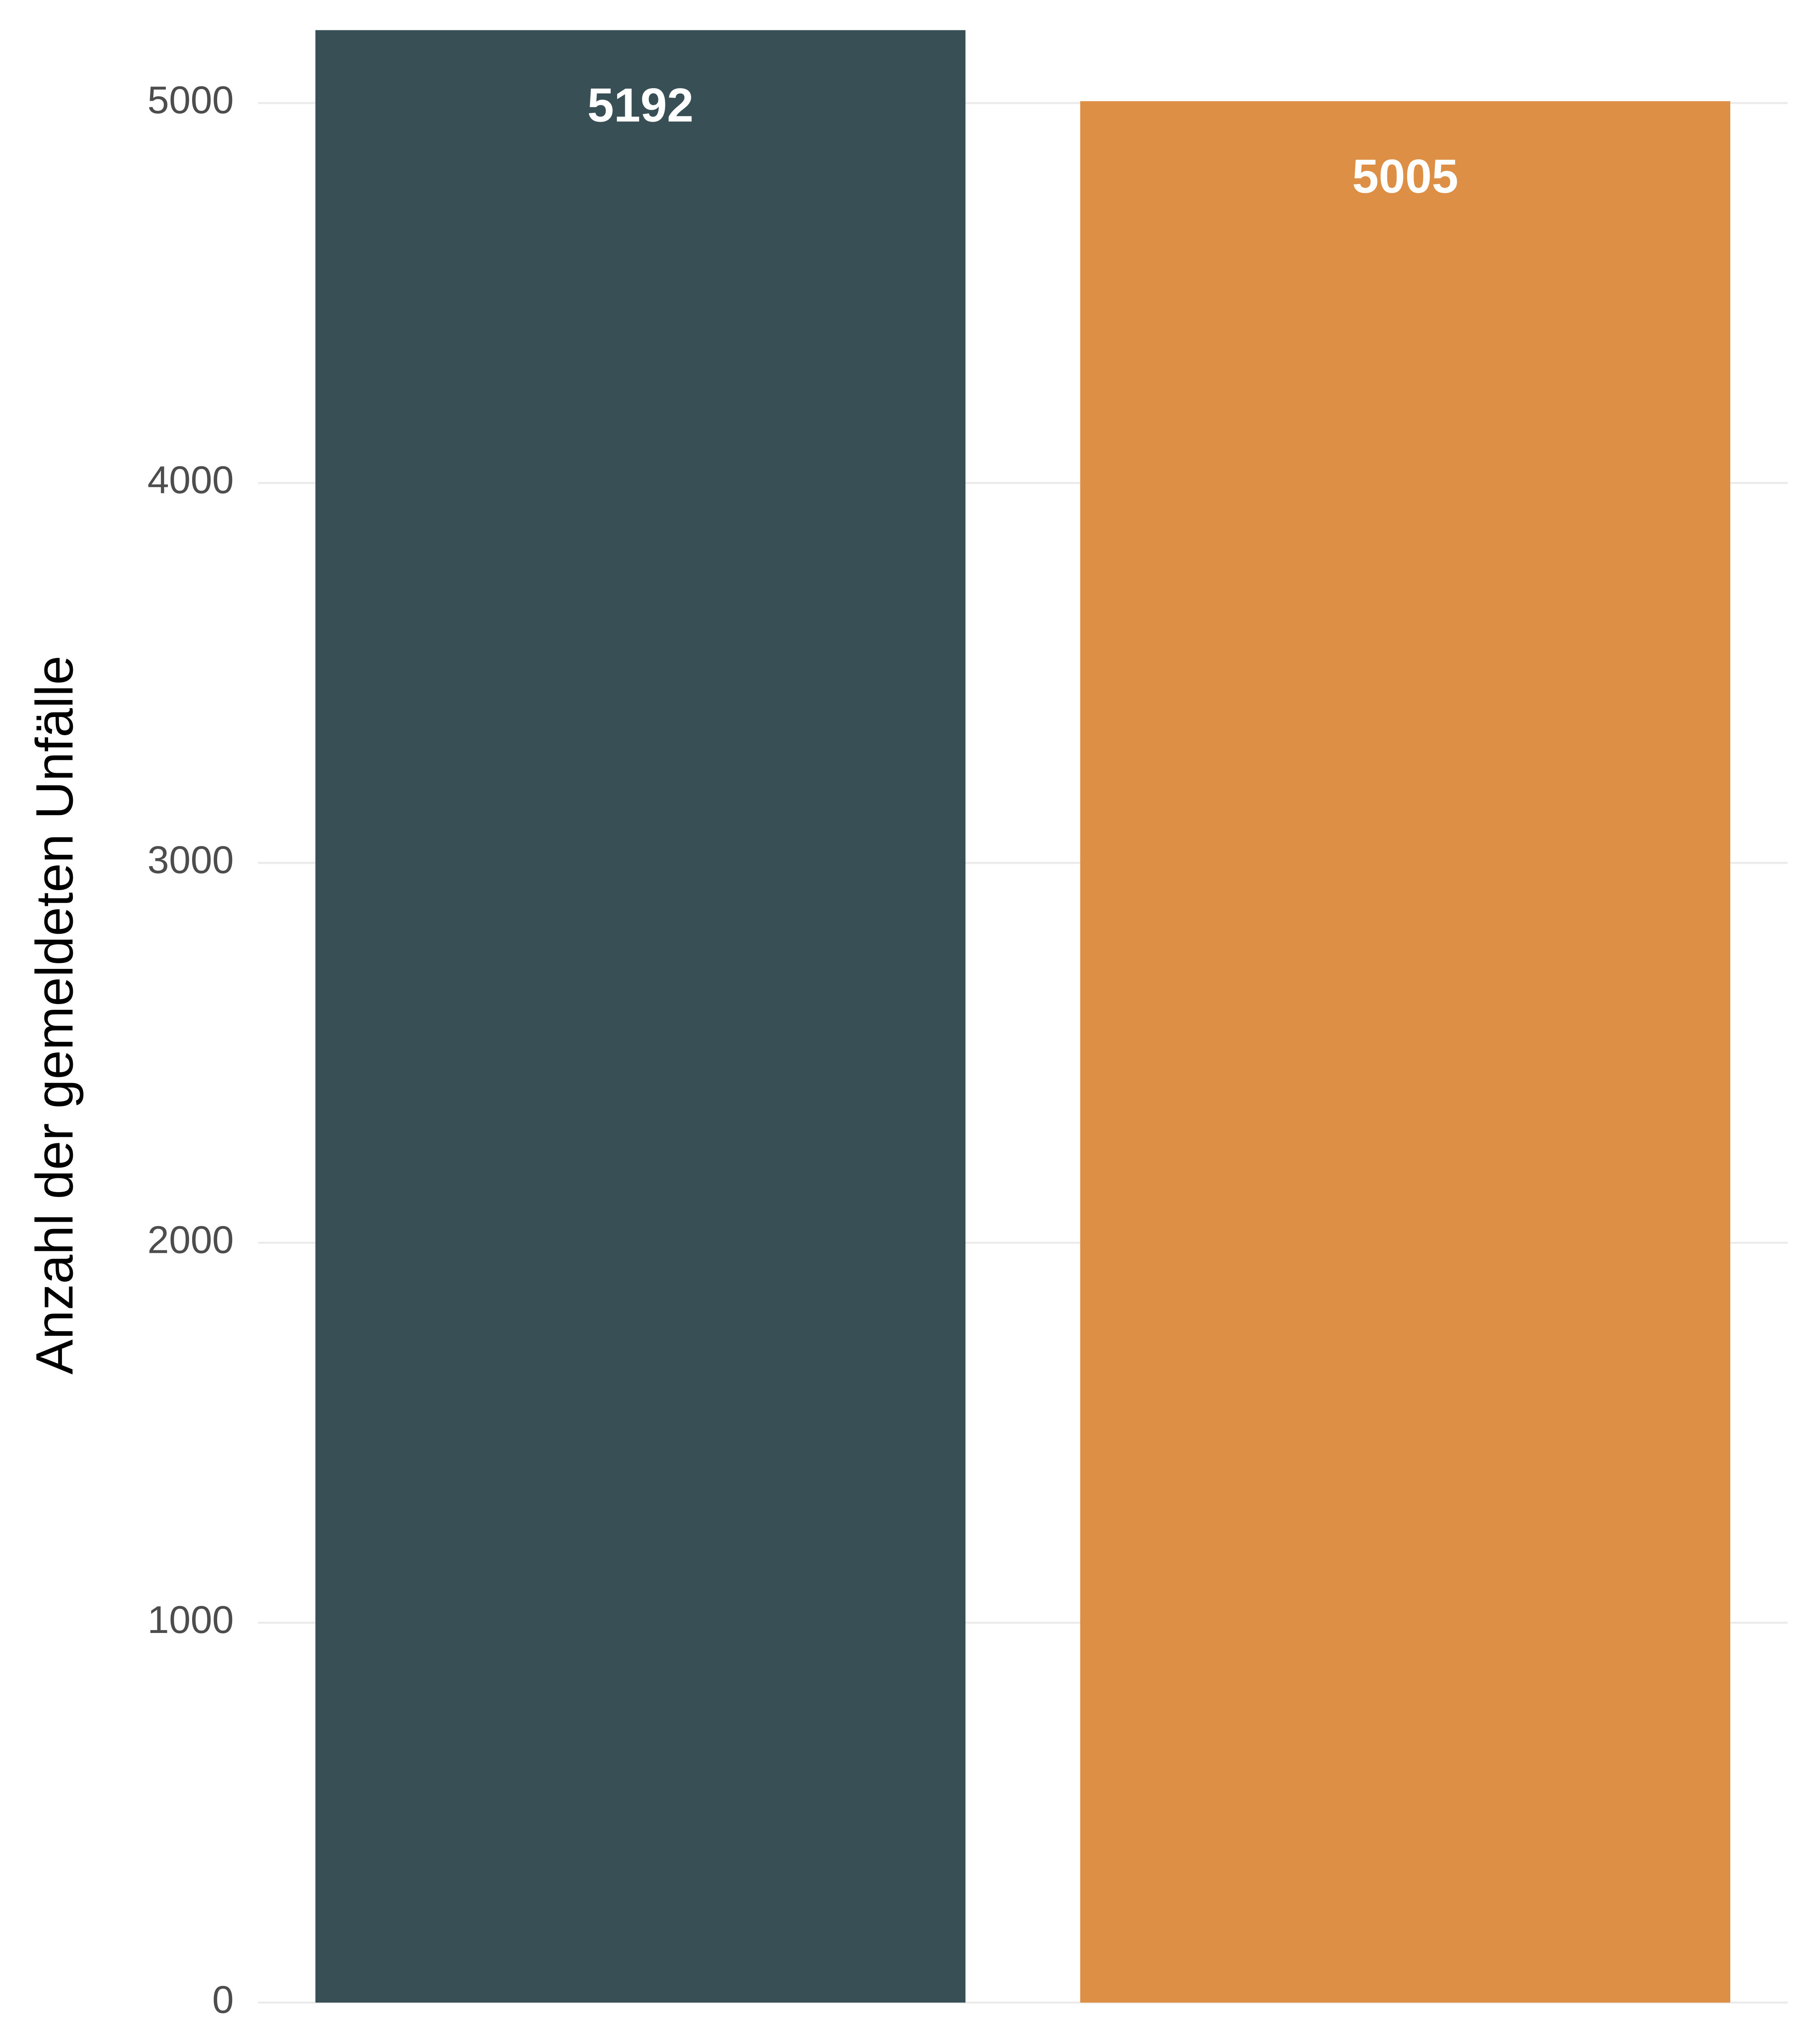 The height and width of the screenshot is (2022, 1820). What do you see at coordinates (1405, 176) in the screenshot?
I see `value-label: 5005` at bounding box center [1405, 176].